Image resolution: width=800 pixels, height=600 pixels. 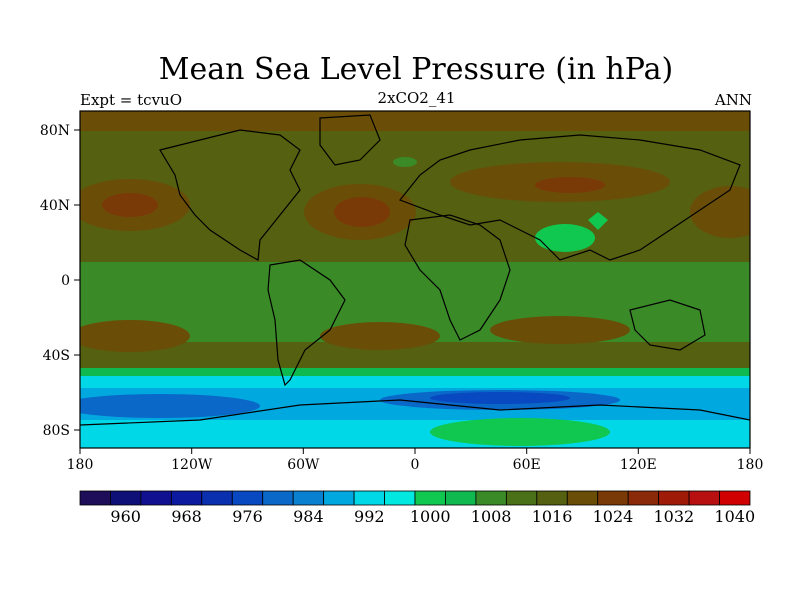 What do you see at coordinates (667, 325) in the screenshot?
I see `australia-coast` at bounding box center [667, 325].